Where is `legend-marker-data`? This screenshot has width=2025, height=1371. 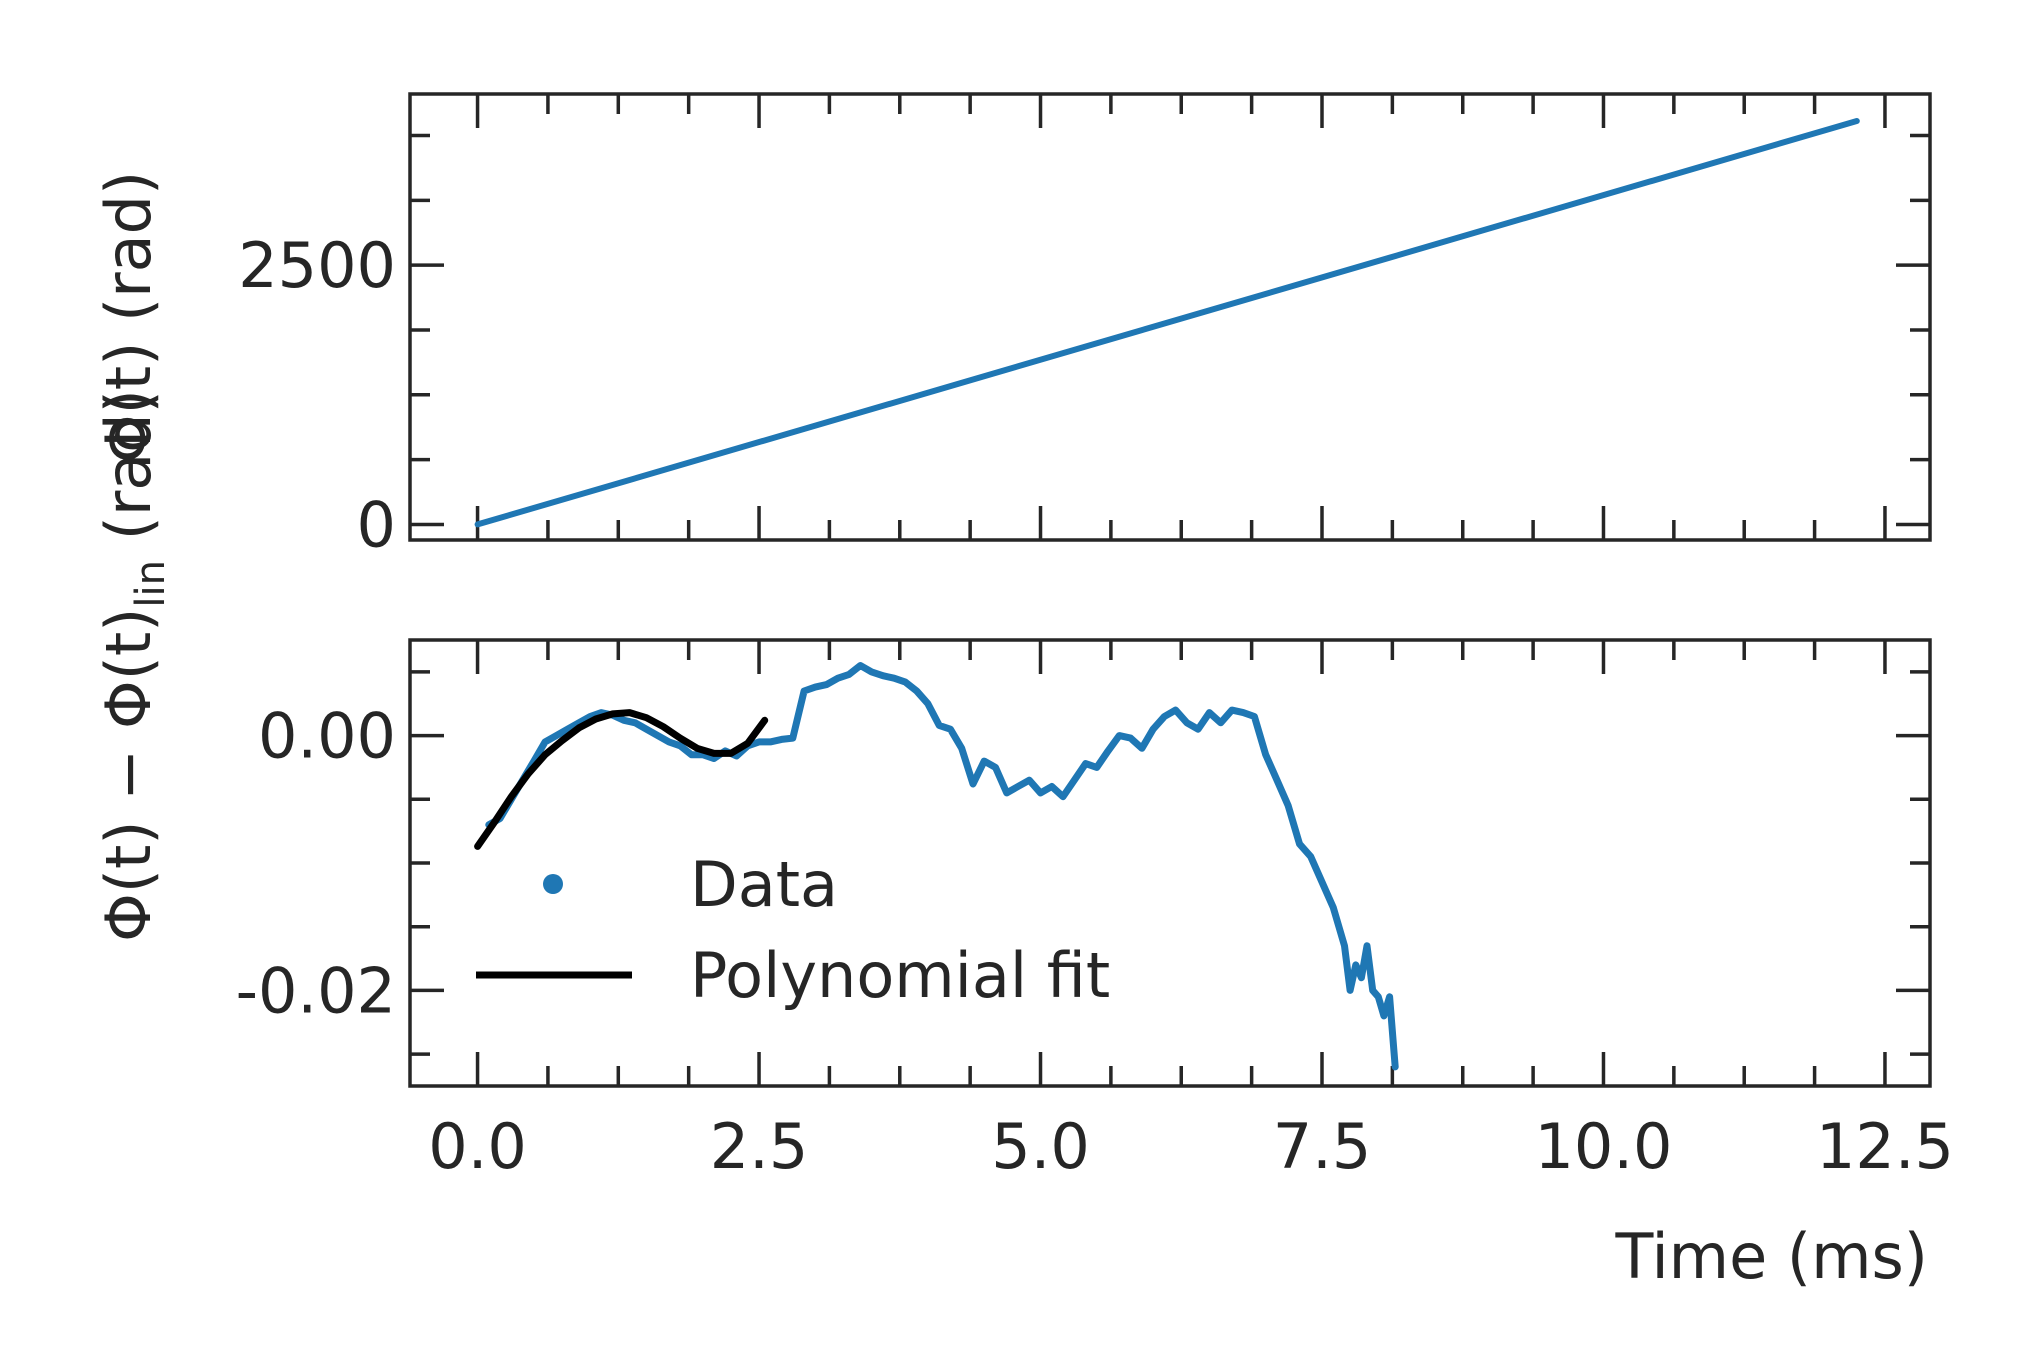
legend-marker-data is located at coordinates (553, 884).